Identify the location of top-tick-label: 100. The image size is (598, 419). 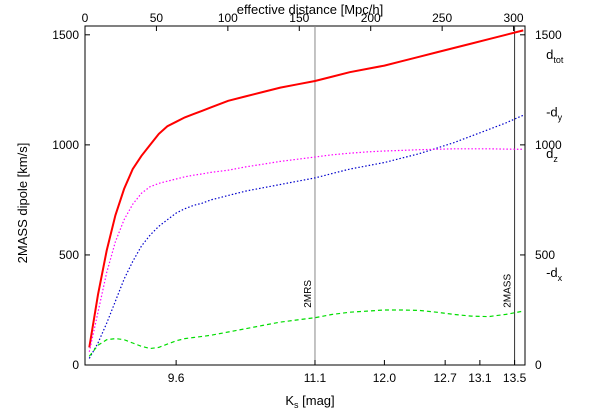
(228, 18).